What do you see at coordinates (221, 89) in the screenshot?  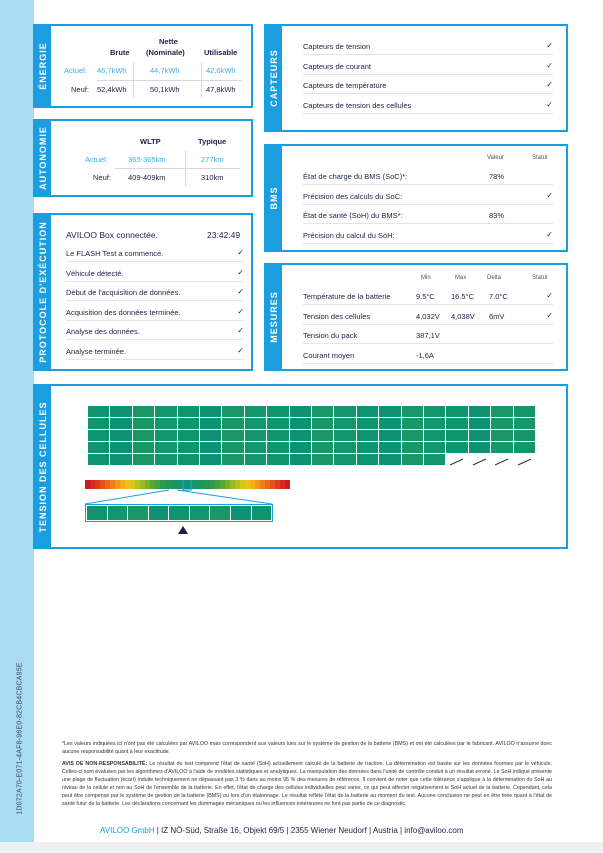 I see `energie-neuf-utilisable: 47,8kWh` at bounding box center [221, 89].